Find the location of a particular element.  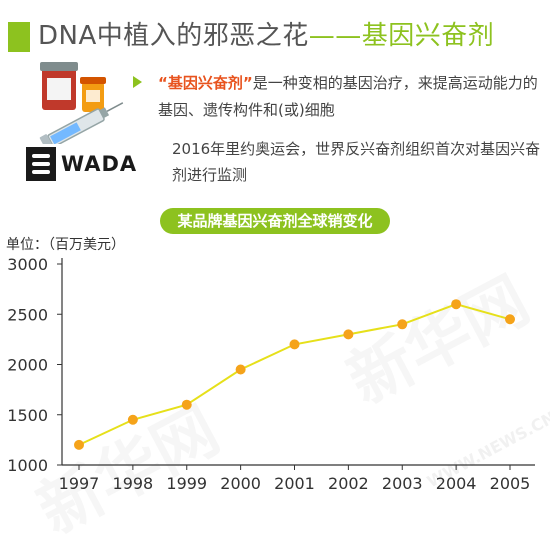

header-accent-bar is located at coordinates (19, 37).